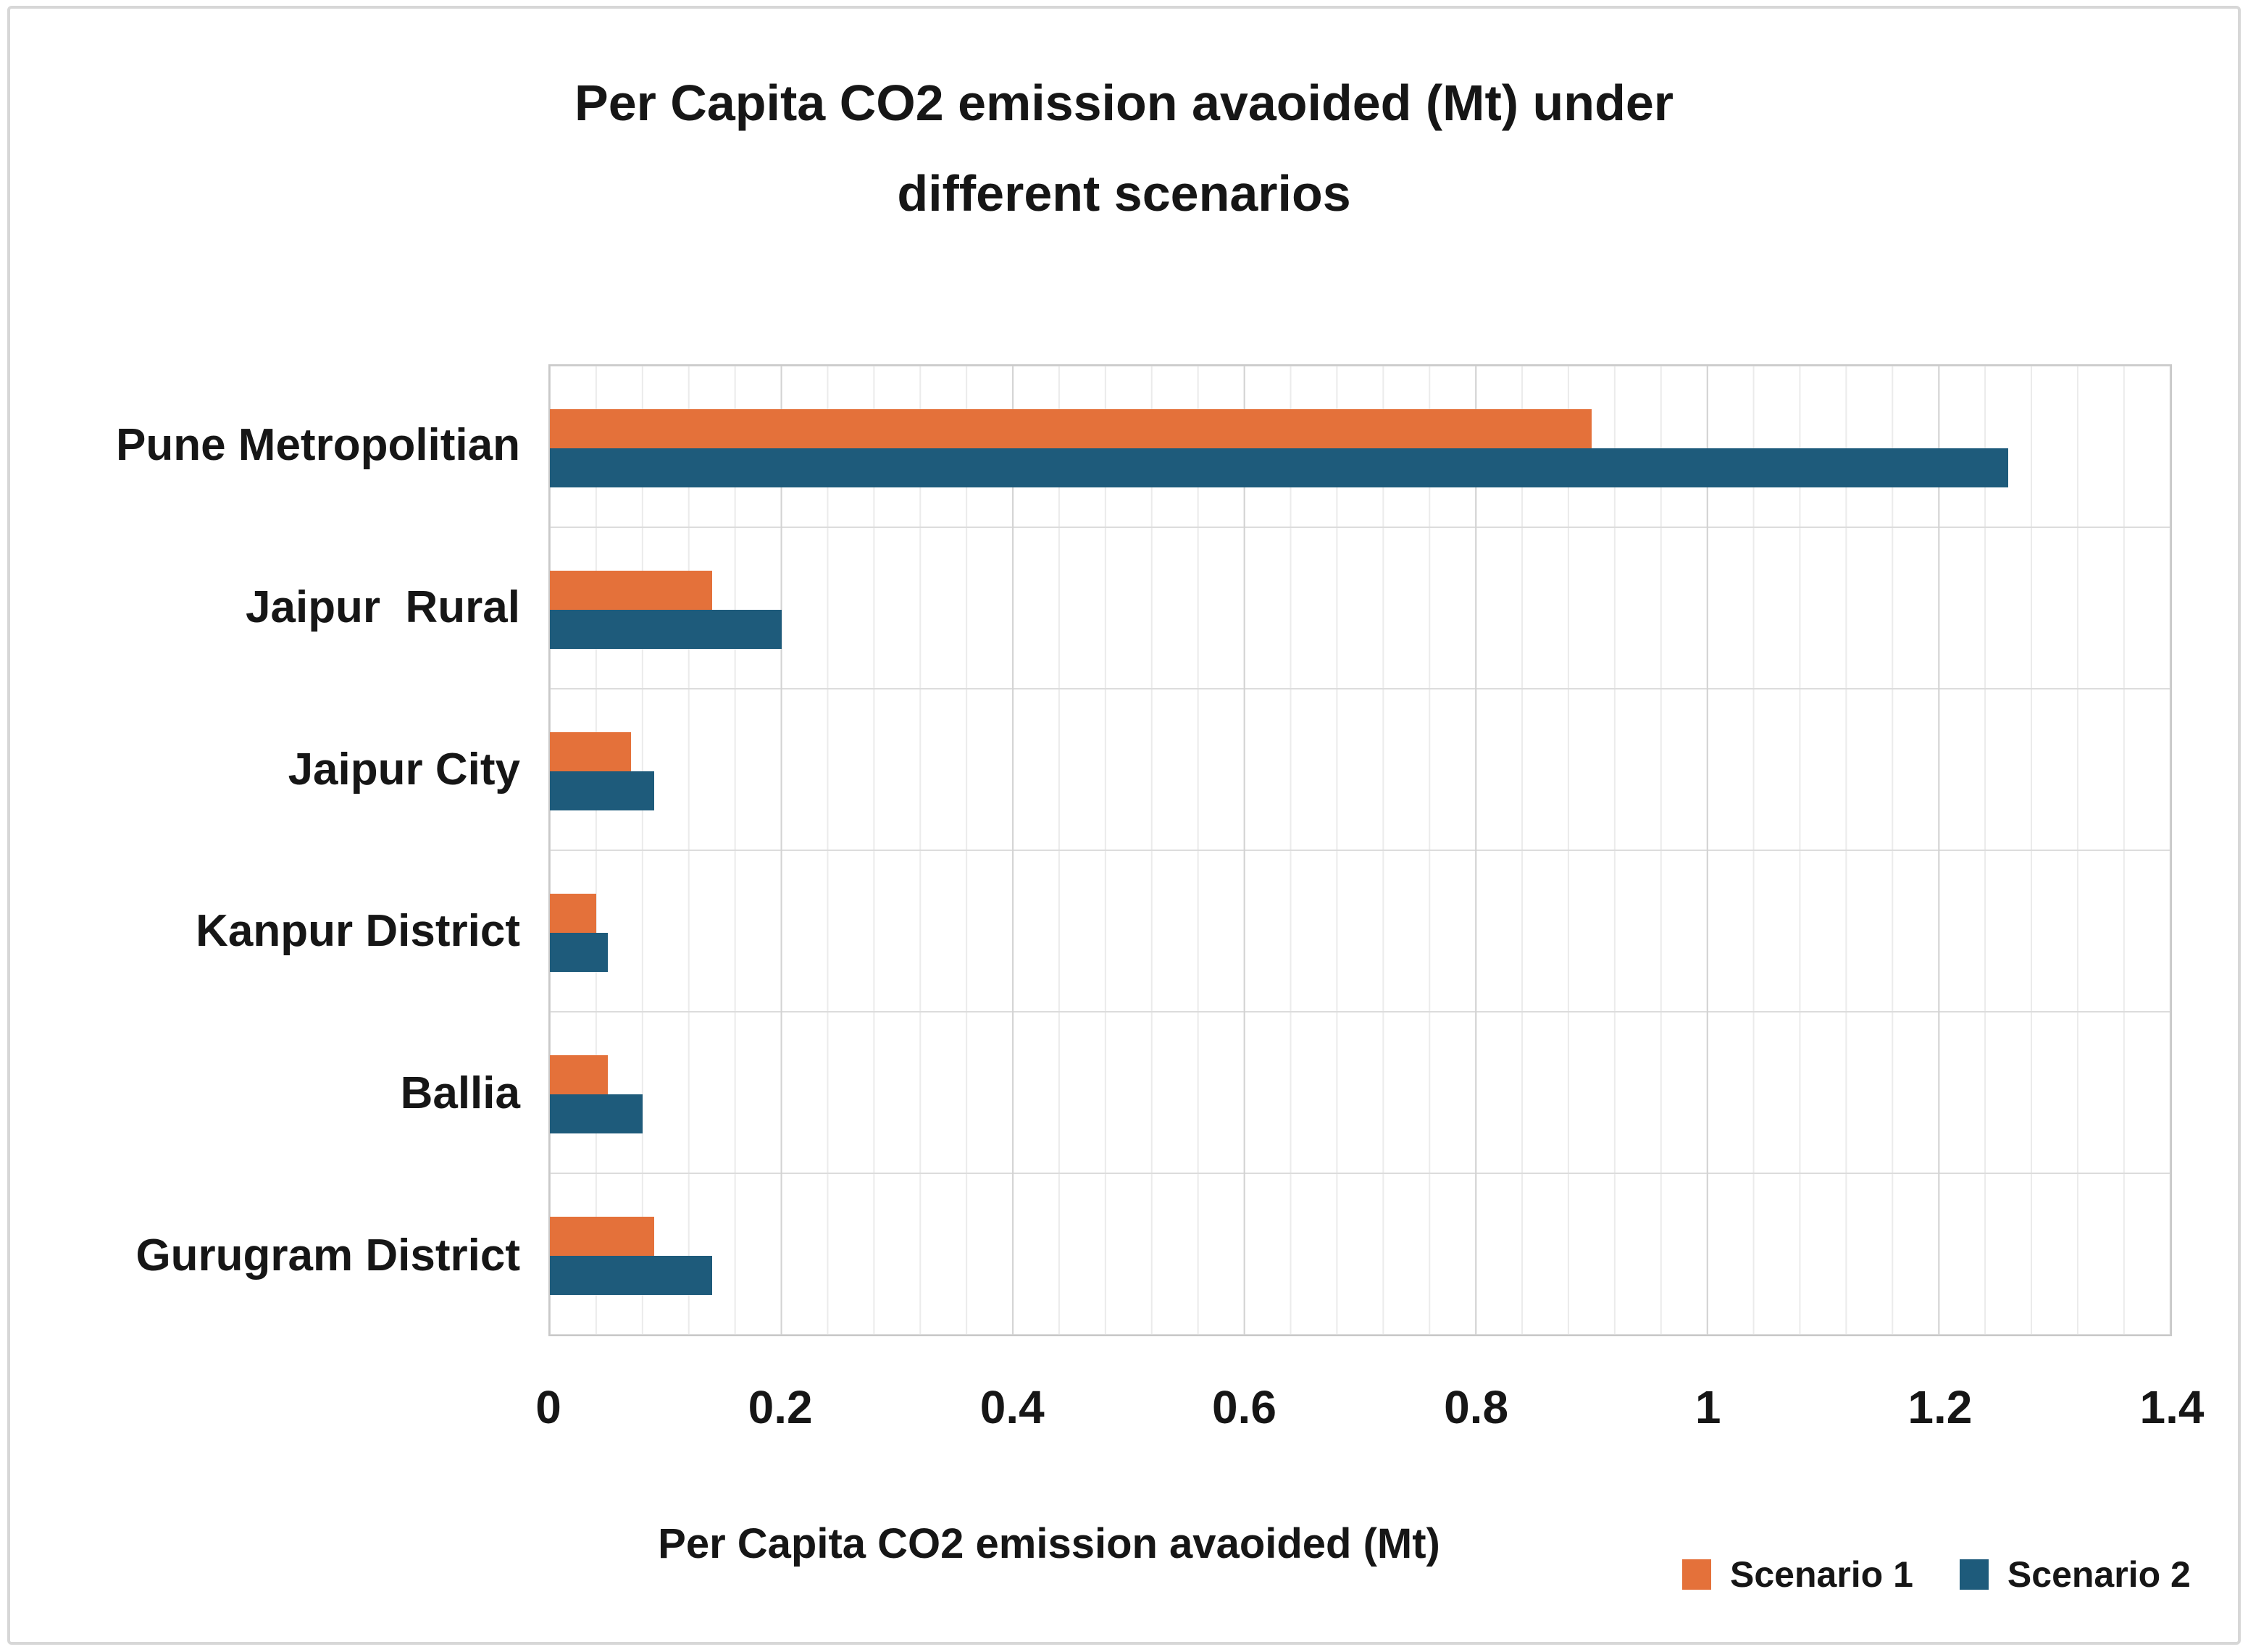  I want to click on x-tick-label: 0.2, so click(780, 1407).